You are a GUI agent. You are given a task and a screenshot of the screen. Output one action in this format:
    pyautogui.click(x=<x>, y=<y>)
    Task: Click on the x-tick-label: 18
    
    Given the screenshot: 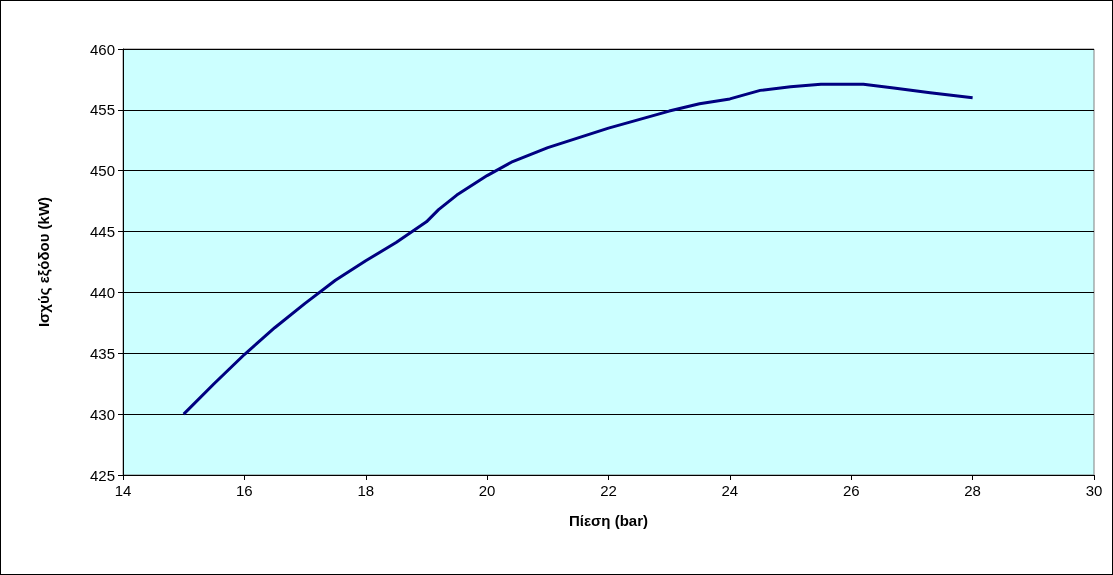 What is the action you would take?
    pyautogui.click(x=366, y=490)
    